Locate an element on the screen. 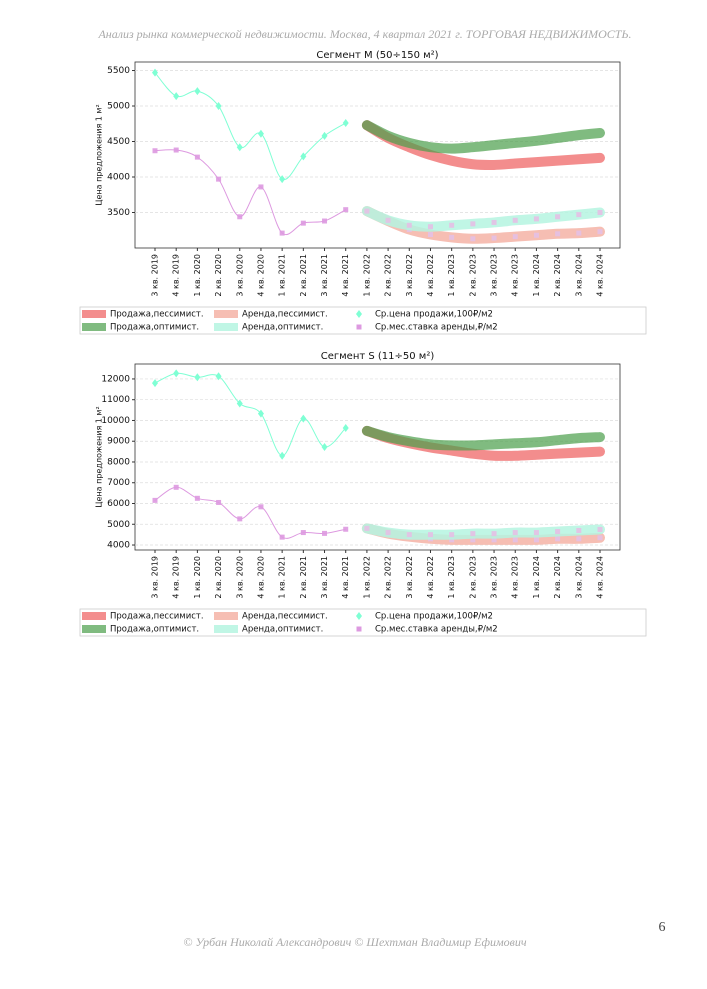  x-tick-label: 1 кв. 2023 is located at coordinates (451, 275).